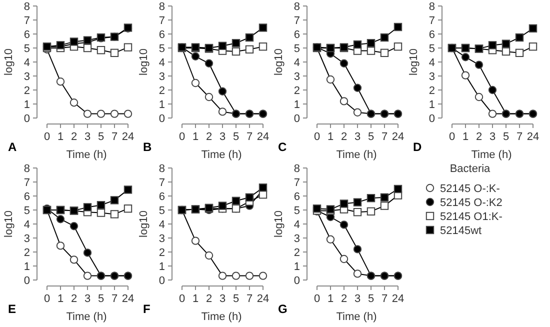 The width and height of the screenshot is (550, 327). Describe the element at coordinates (471, 202) in the screenshot. I see `legend-label: 52145 O-:K2` at that location.